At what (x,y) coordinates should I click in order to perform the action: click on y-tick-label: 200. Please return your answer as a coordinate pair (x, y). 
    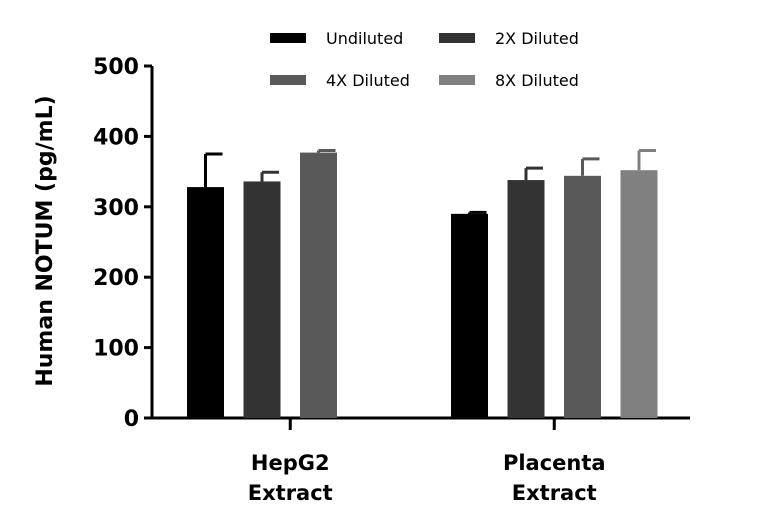
    Looking at the image, I should click on (116, 278).